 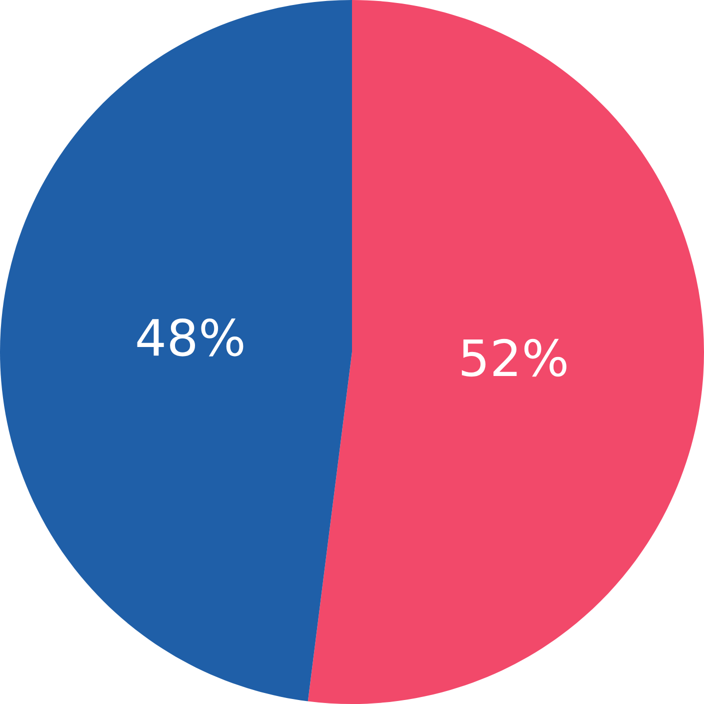 I want to click on data-label: 52%, so click(x=514, y=357).